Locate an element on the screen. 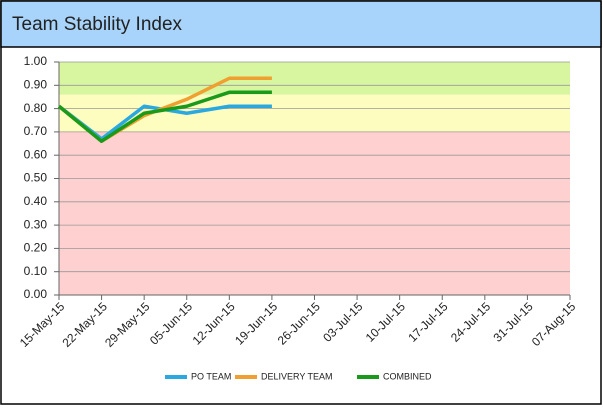  chart-title: Team Stability Index is located at coordinates (97, 24).